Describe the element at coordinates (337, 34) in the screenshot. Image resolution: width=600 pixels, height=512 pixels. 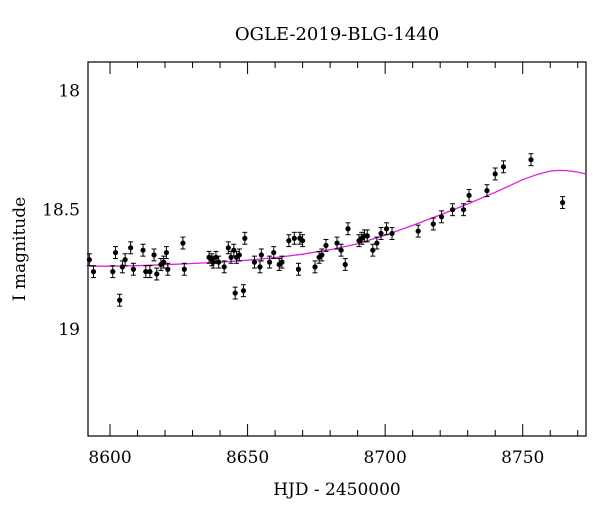
I see `chart-title: OGLE-2019-BLG-1440` at that location.